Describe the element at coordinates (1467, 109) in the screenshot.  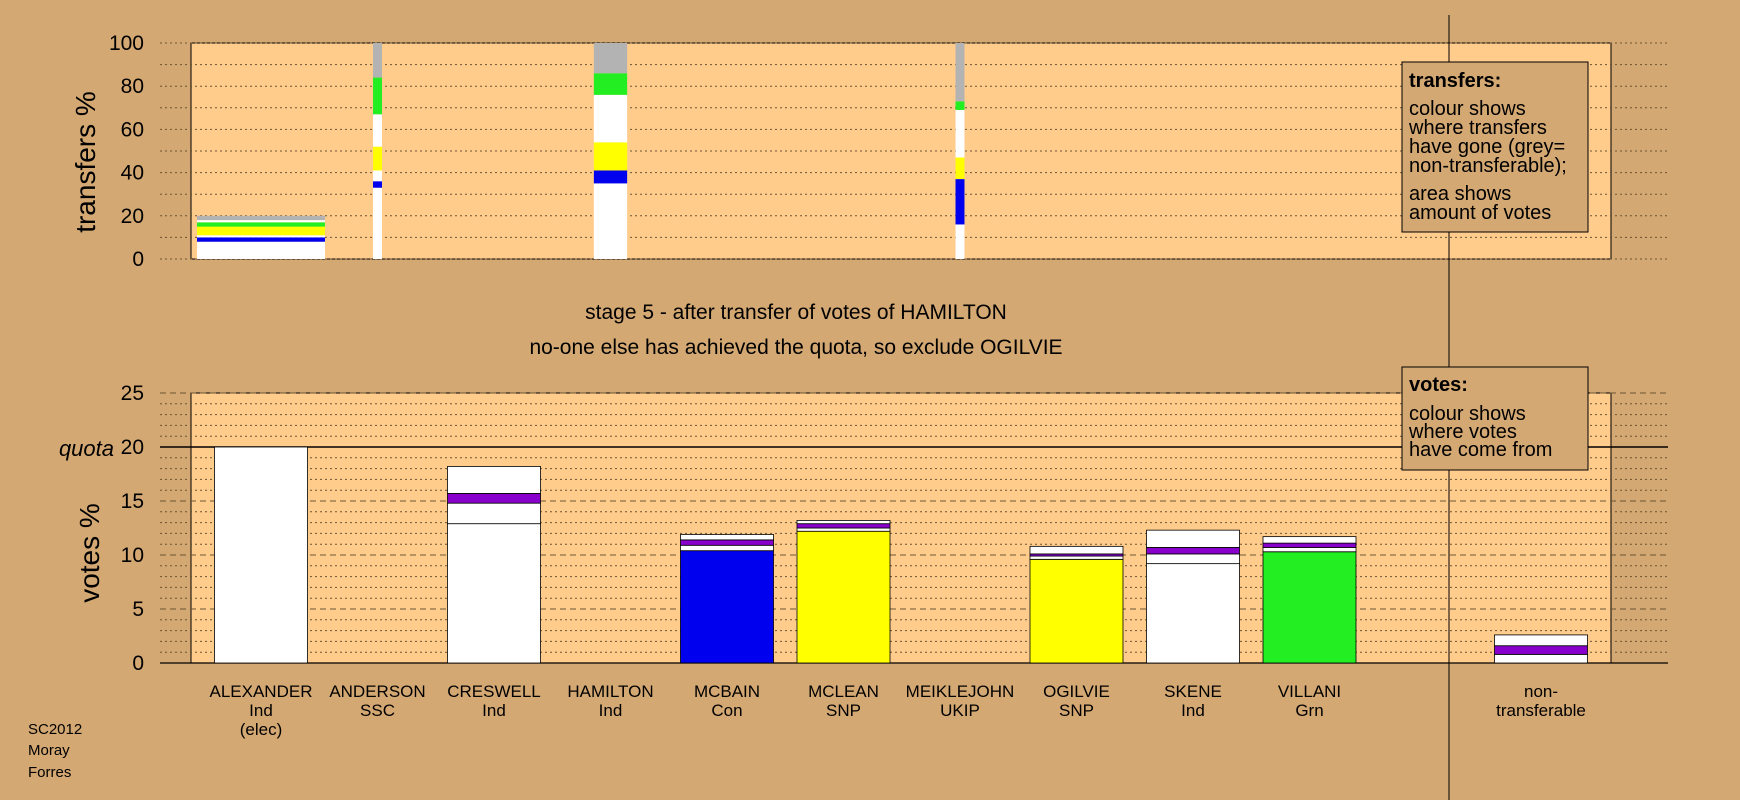
I see `legend-transfers-line: colour shows` at that location.